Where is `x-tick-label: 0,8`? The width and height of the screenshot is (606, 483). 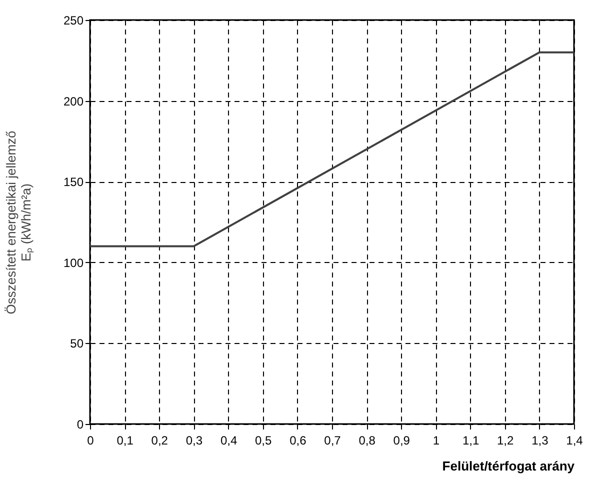
x-tick-label: 0,8 is located at coordinates (367, 441).